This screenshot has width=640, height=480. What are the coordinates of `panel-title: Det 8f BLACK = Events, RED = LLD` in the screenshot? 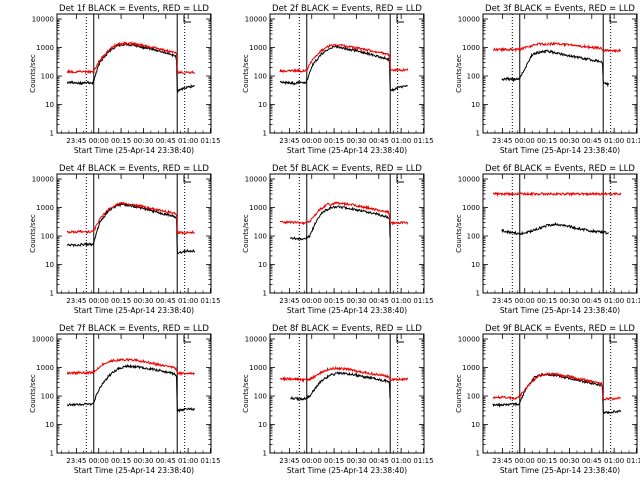 It's located at (347, 329).